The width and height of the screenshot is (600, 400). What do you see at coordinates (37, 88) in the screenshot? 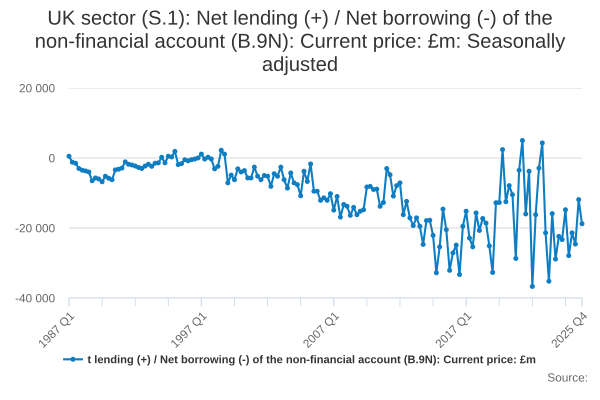
I see `y-tick-label: 20 000` at bounding box center [37, 88].